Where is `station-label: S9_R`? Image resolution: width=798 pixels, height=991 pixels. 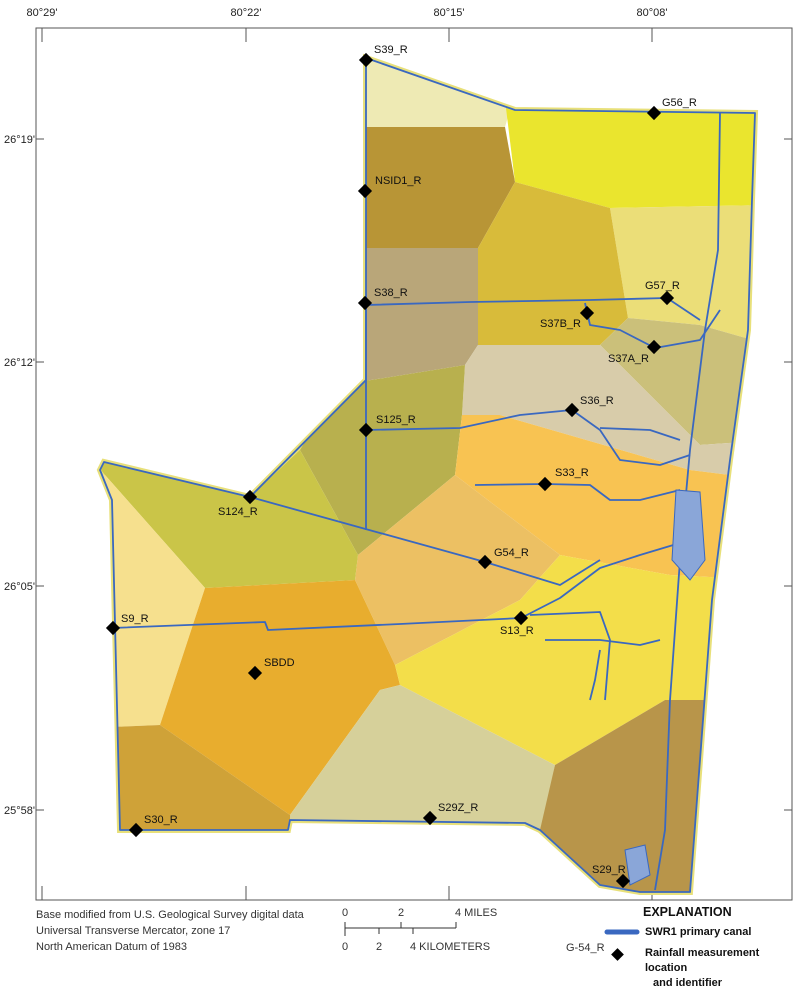
station-label: S9_R is located at coordinates (135, 619).